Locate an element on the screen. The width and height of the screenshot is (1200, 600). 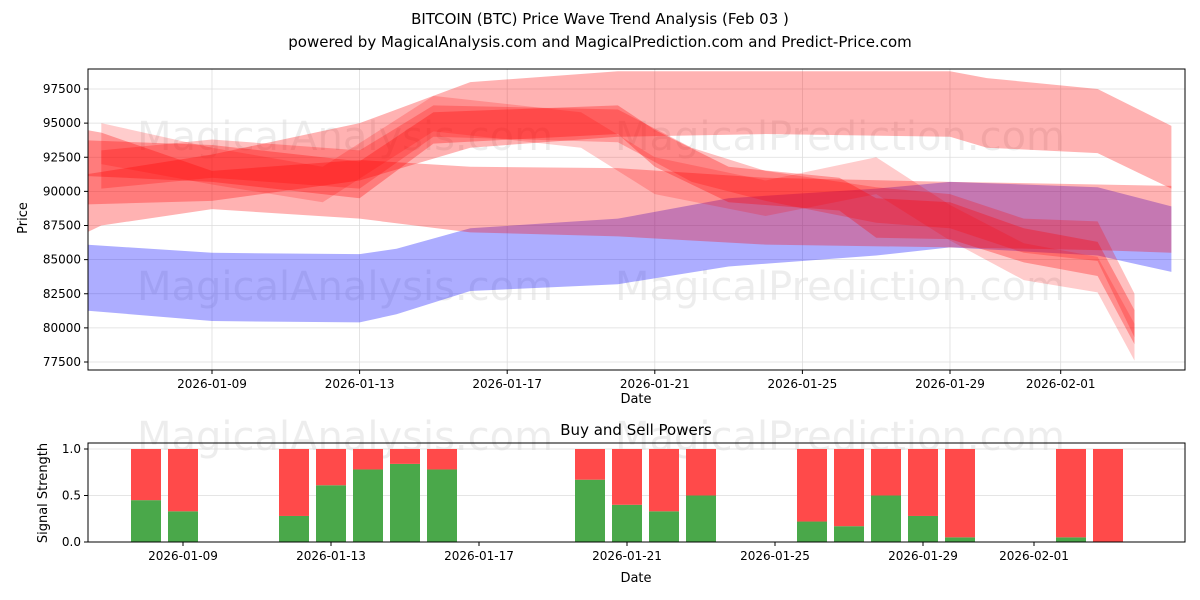
bottom-y-tick-label: 0.5 is located at coordinates (71, 496).